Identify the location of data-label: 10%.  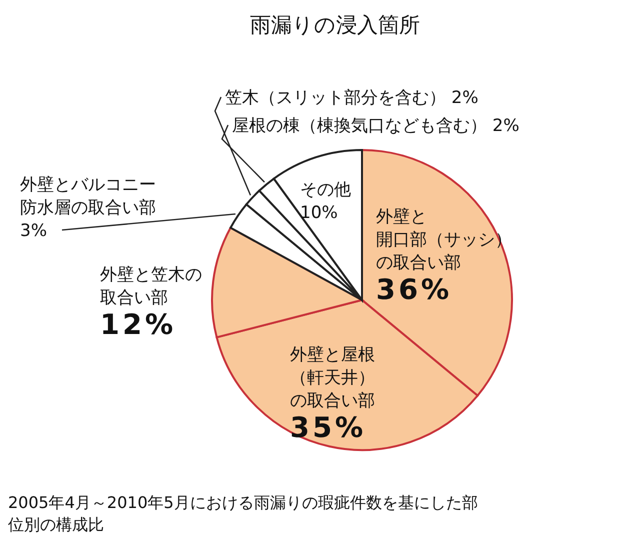
(319, 213).